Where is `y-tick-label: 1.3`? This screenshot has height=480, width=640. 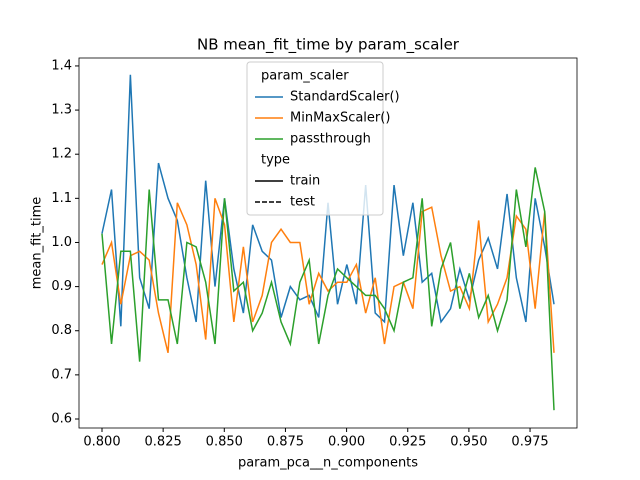 y-tick-label: 1.3 is located at coordinates (61, 110).